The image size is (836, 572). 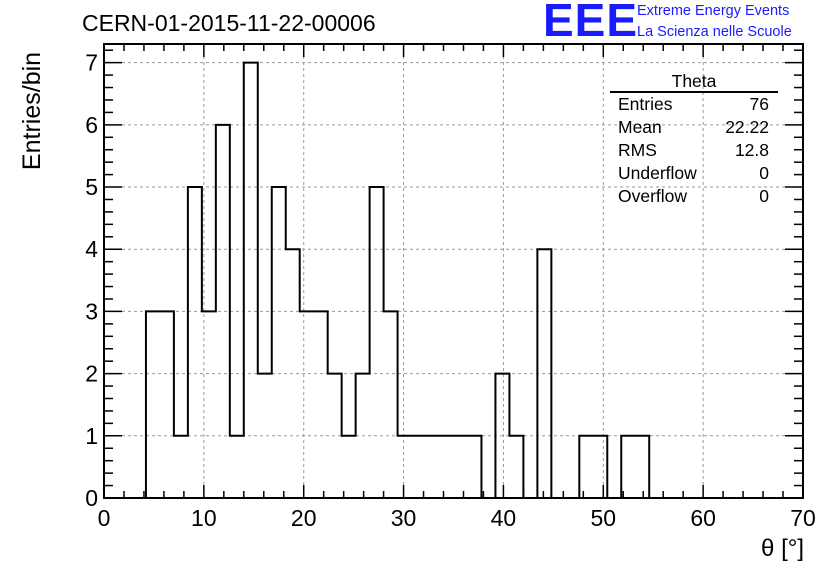 I want to click on x-tick-label: 0, so click(x=104, y=518).